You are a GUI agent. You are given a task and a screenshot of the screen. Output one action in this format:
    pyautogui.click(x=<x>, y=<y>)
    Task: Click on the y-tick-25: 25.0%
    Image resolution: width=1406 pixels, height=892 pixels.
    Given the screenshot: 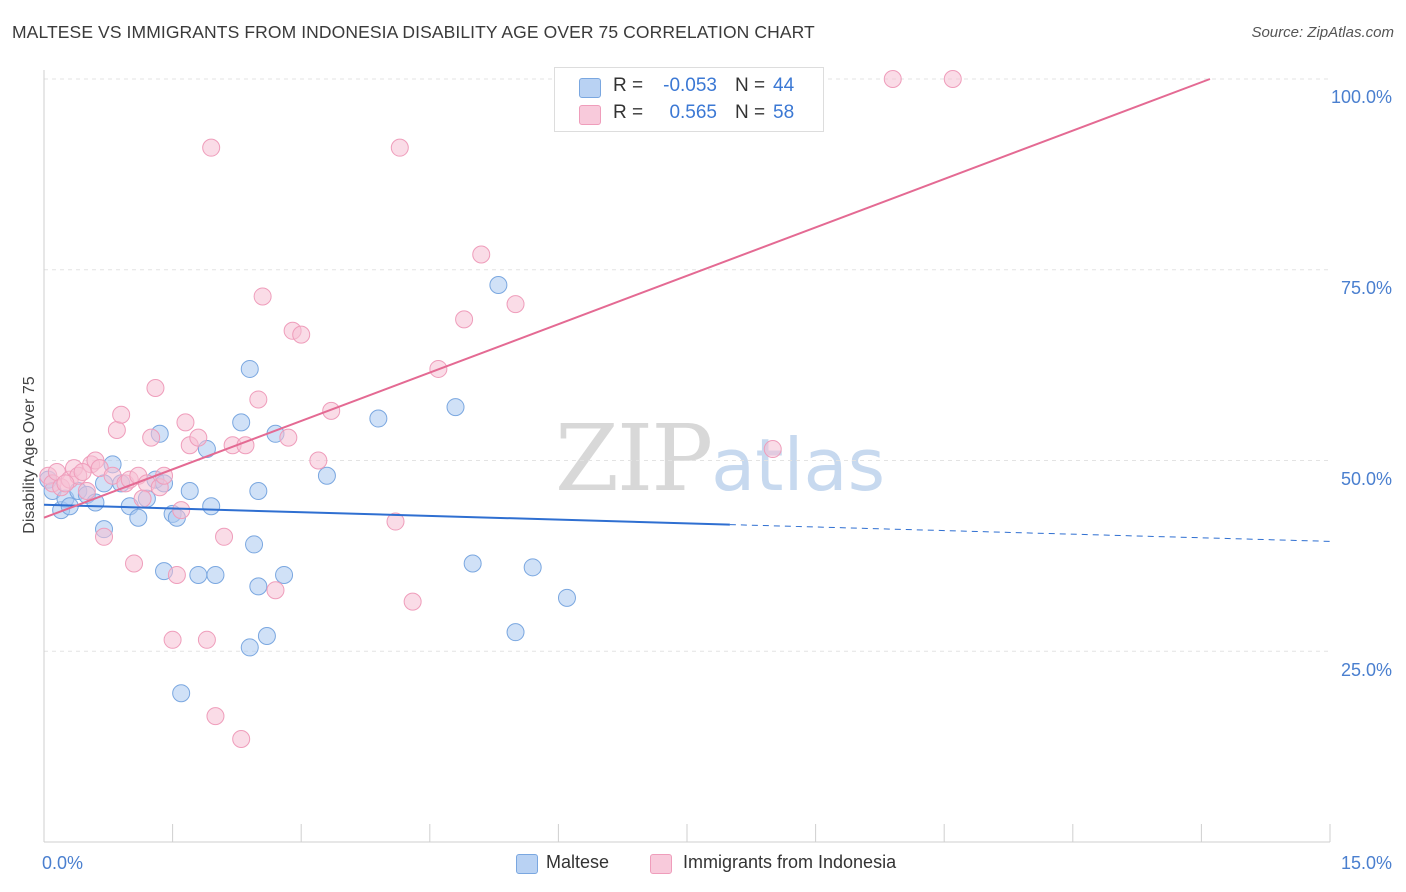 What is the action you would take?
    pyautogui.click(x=1366, y=670)
    